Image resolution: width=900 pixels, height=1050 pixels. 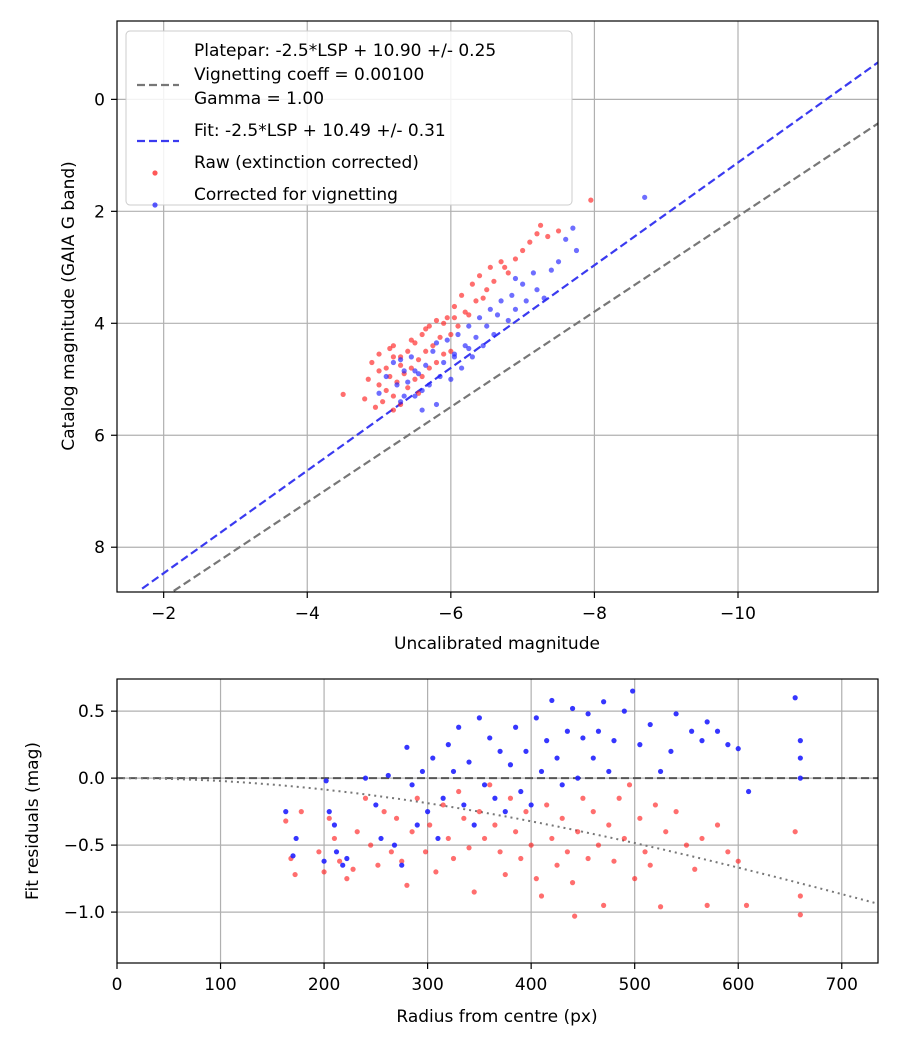 I want to click on bottom-x-tick-label: 500, so click(x=634, y=985).